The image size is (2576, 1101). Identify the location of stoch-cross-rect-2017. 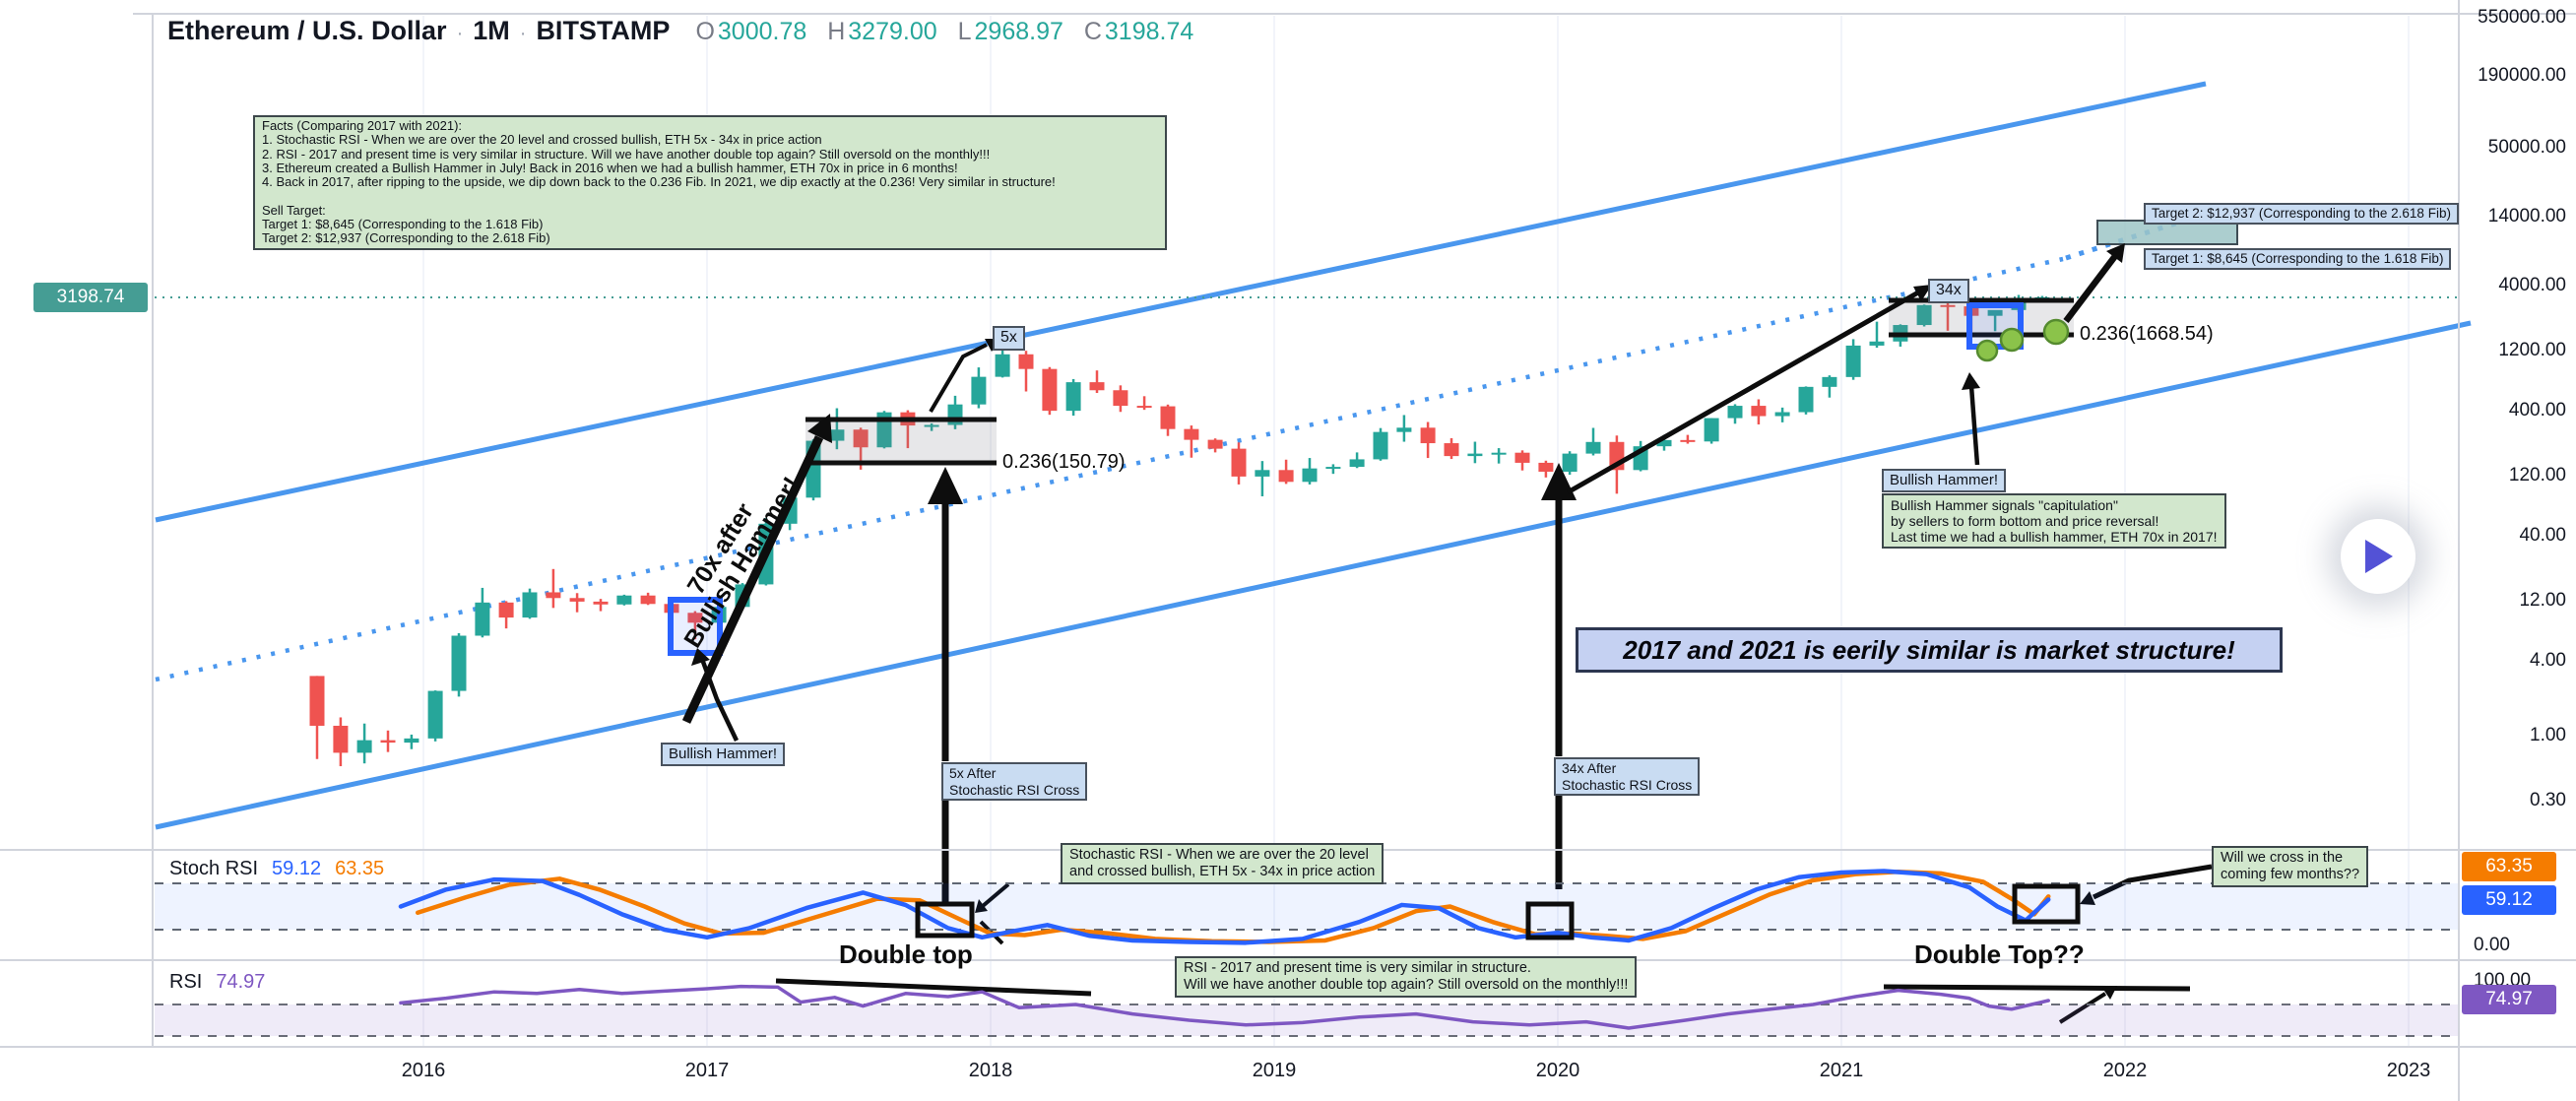
(945, 920).